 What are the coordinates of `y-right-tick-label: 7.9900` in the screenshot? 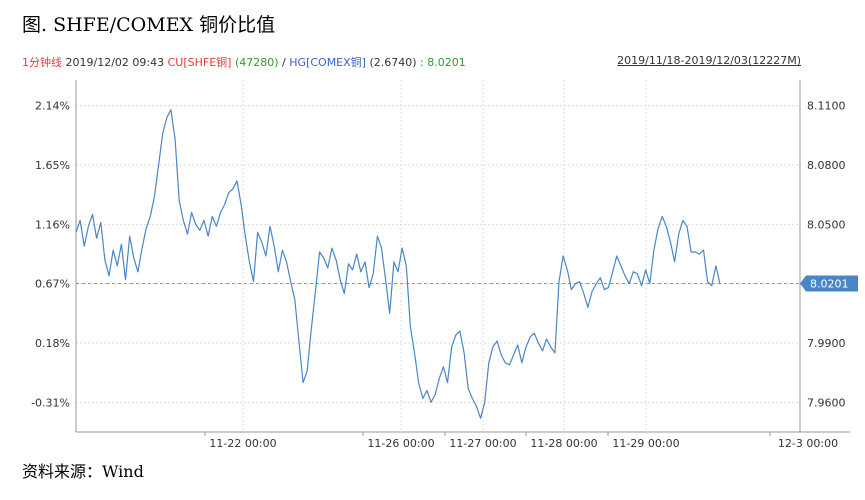 It's located at (826, 343).